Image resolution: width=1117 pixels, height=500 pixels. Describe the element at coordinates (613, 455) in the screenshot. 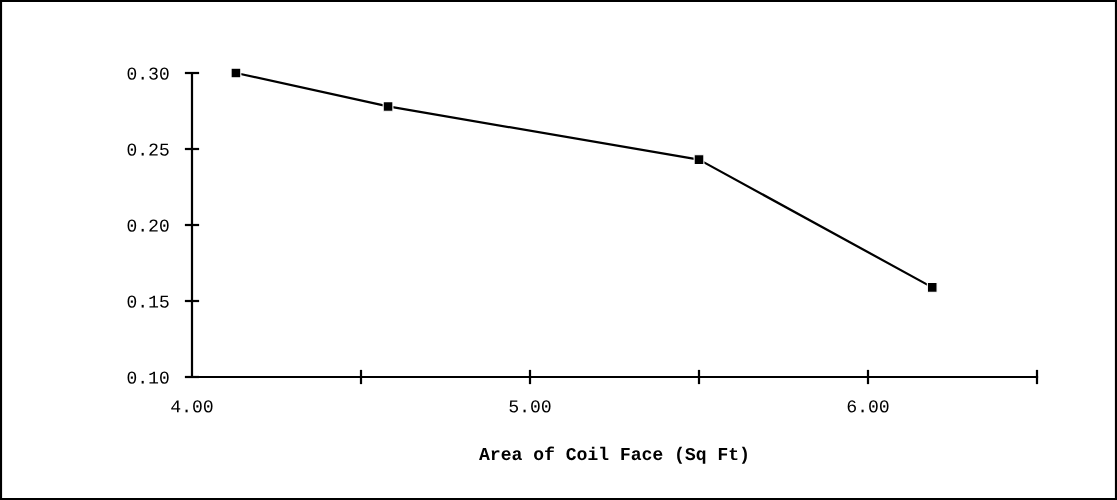

I see `x-axis-title: Area of Coil Face (Sq Ft)` at that location.